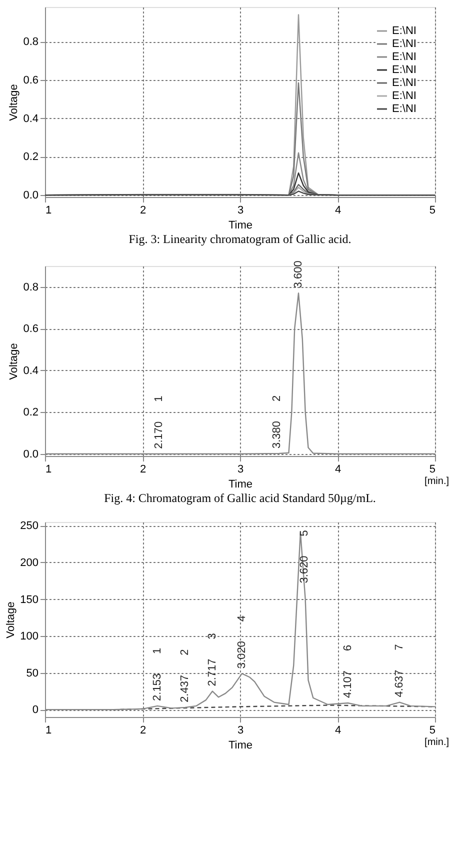 This screenshot has height=850, width=474. What do you see at coordinates (304, 570) in the screenshot?
I see `annotation: 3.620` at bounding box center [304, 570].